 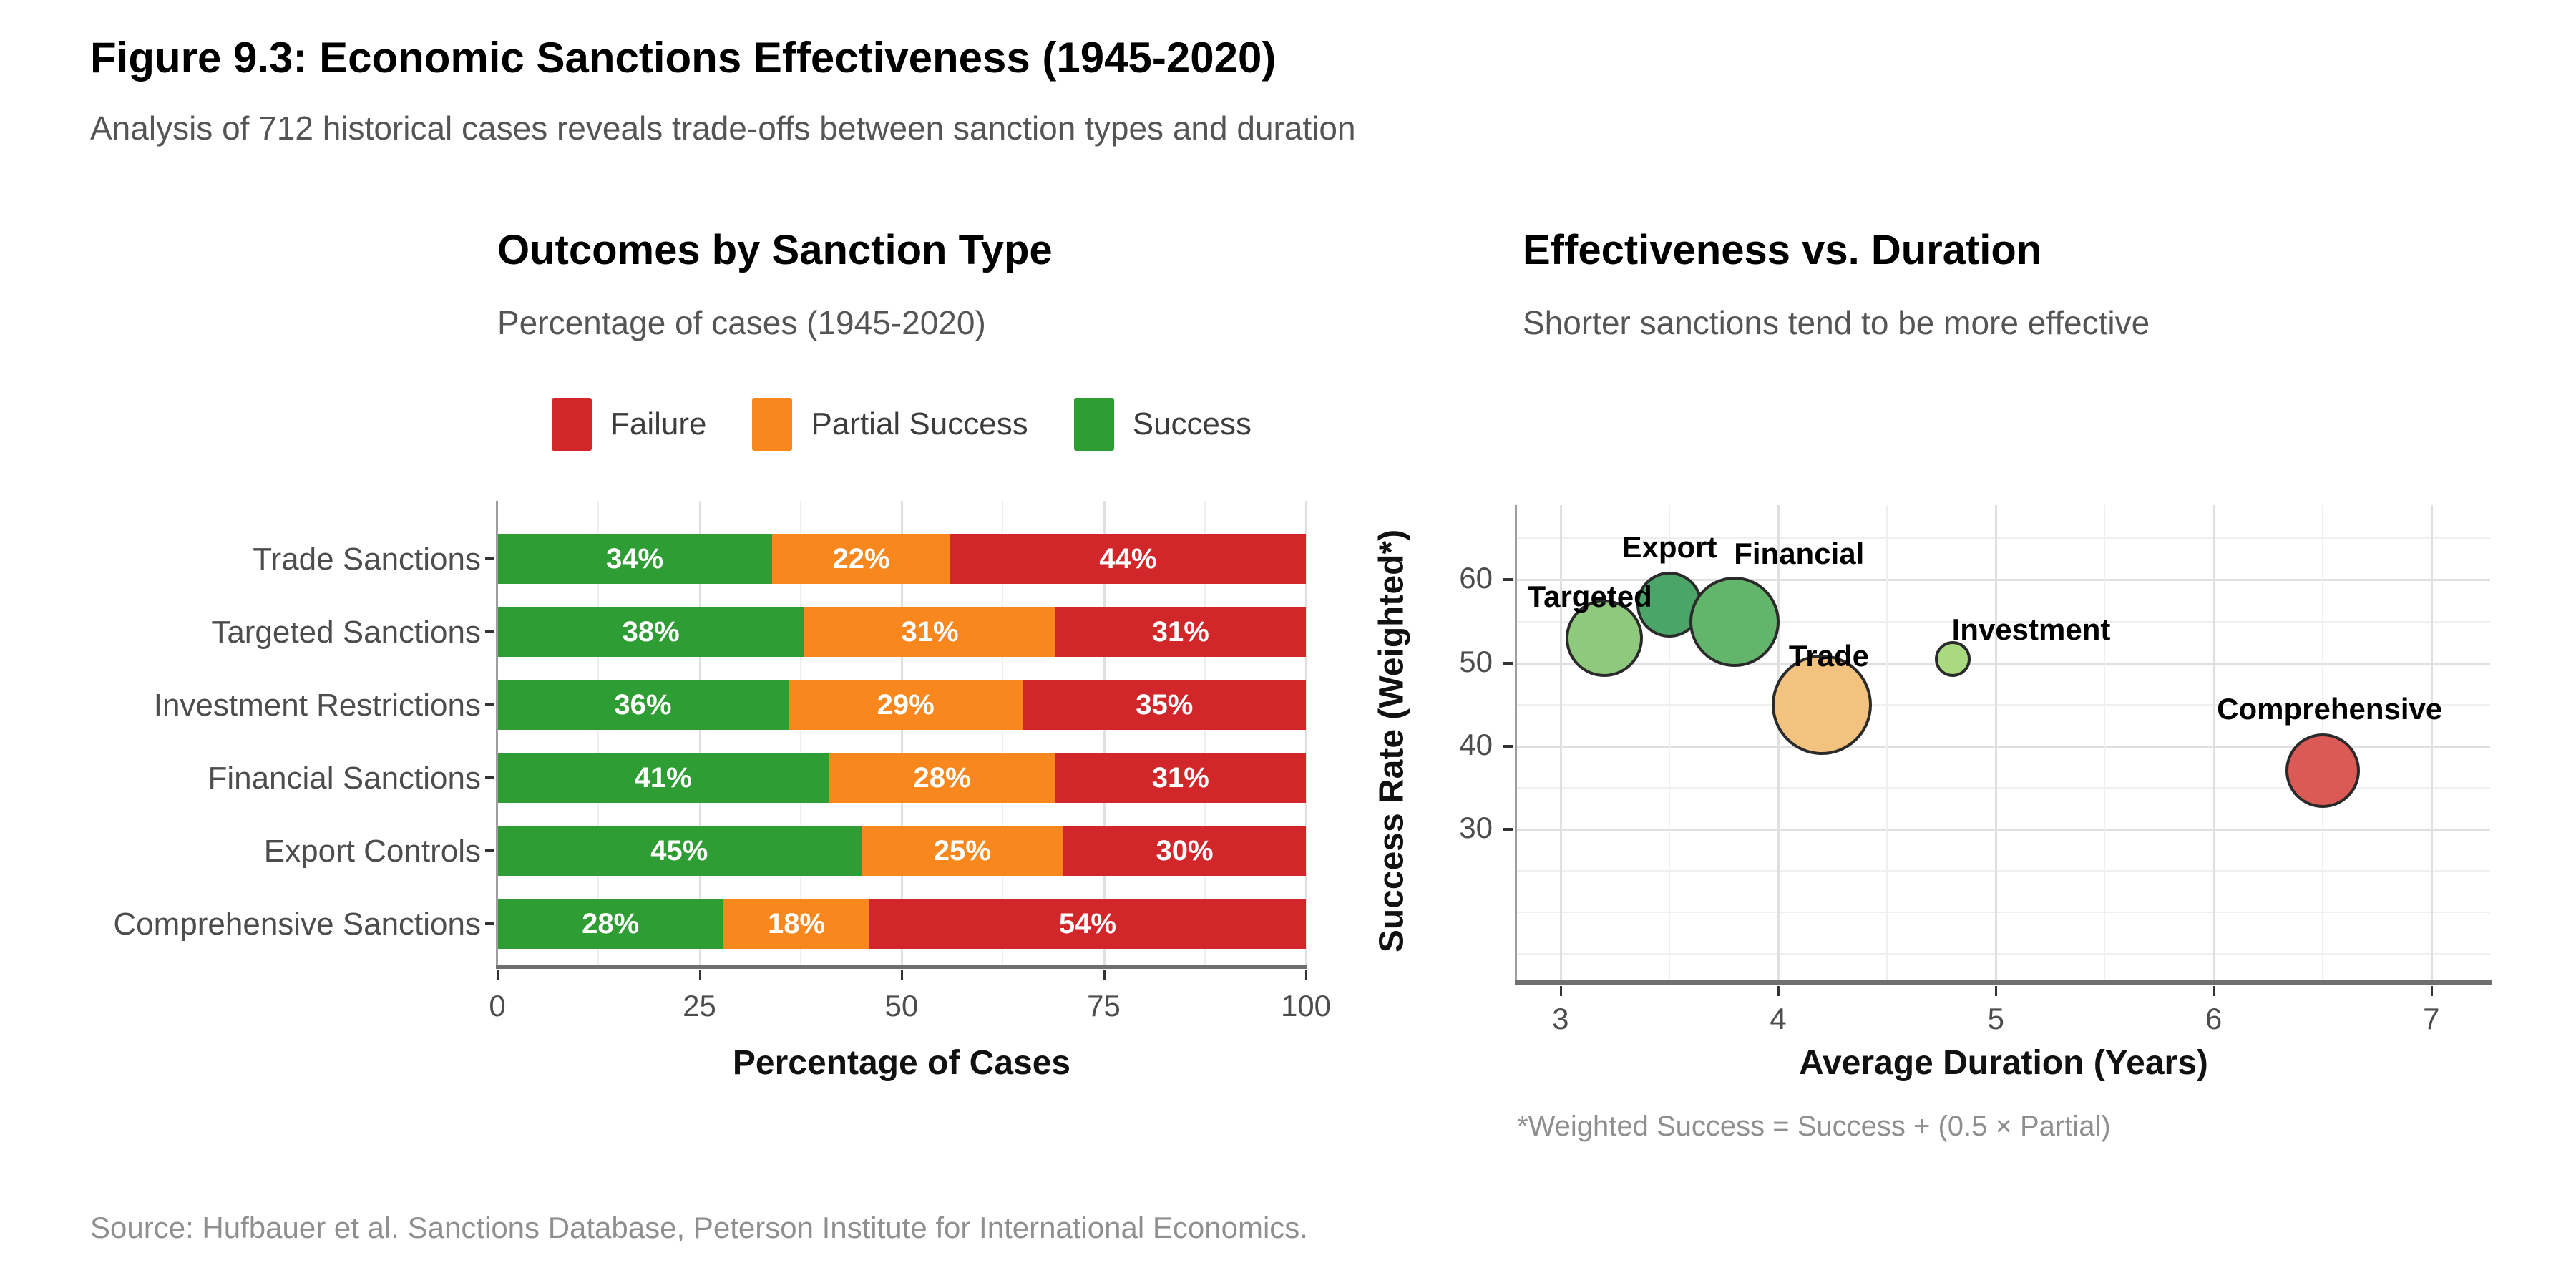 I want to click on category-label: Comprehensive Sanctions, so click(x=297, y=924).